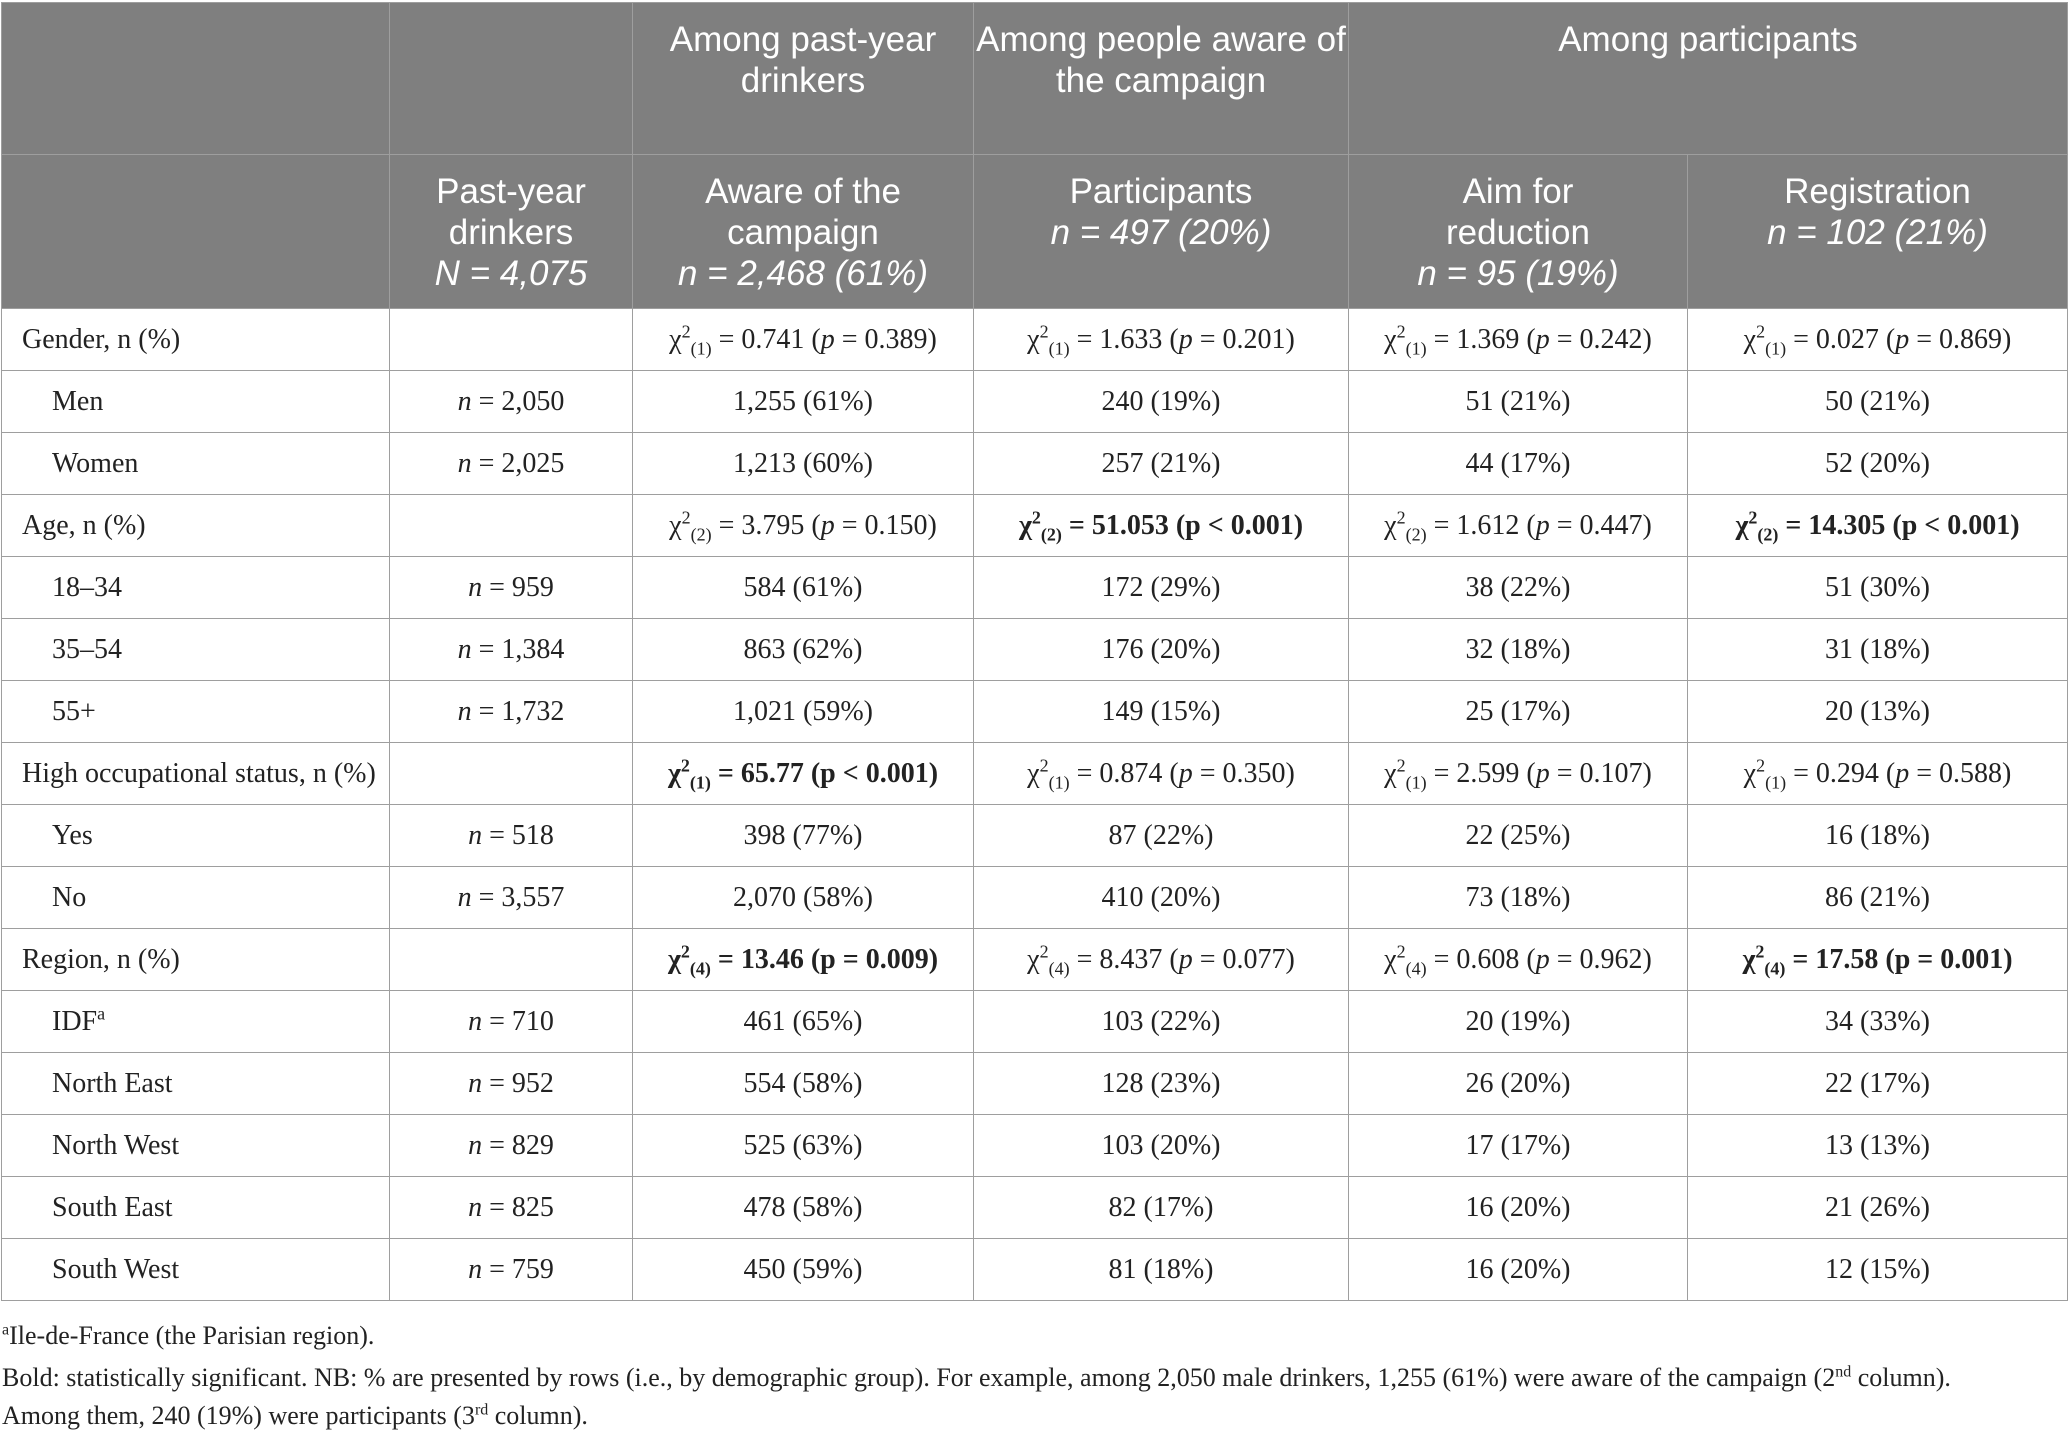 Image resolution: width=2068 pixels, height=1435 pixels. I want to click on n-value: = 710, so click(518, 1021).